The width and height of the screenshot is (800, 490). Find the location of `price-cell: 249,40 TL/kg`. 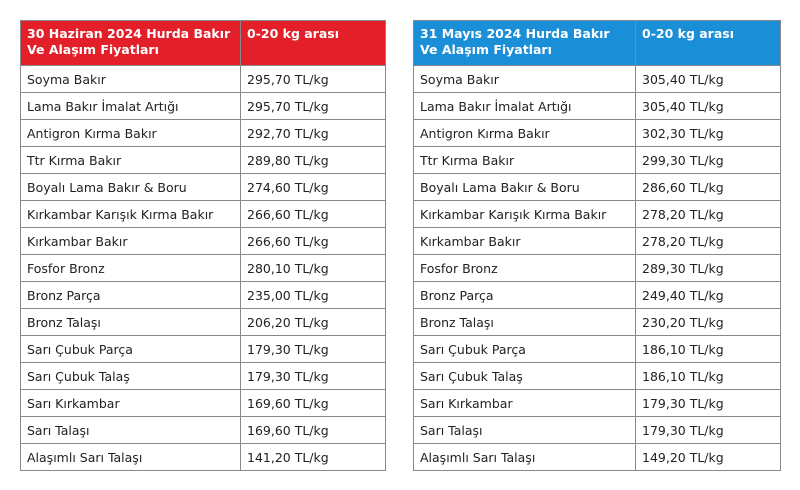

price-cell: 249,40 TL/kg is located at coordinates (708, 295).